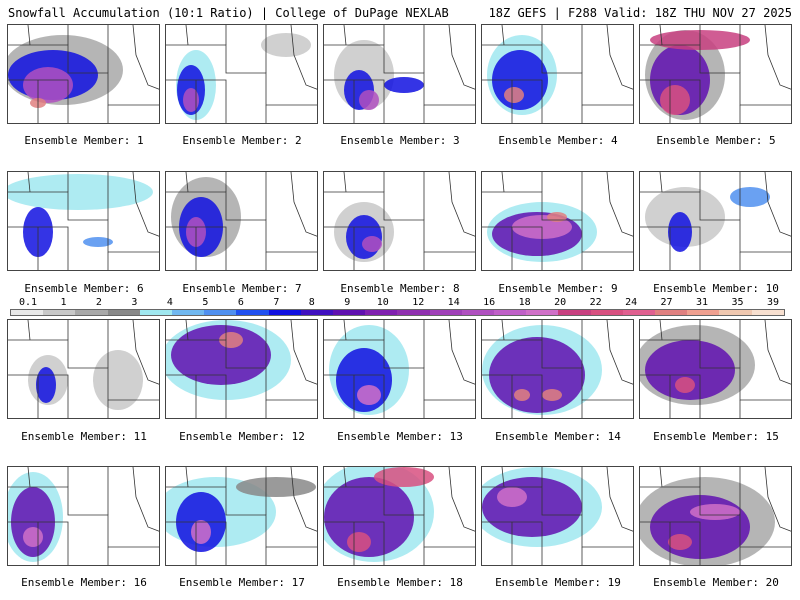  I want to click on legend-label: 22, so click(595, 302).